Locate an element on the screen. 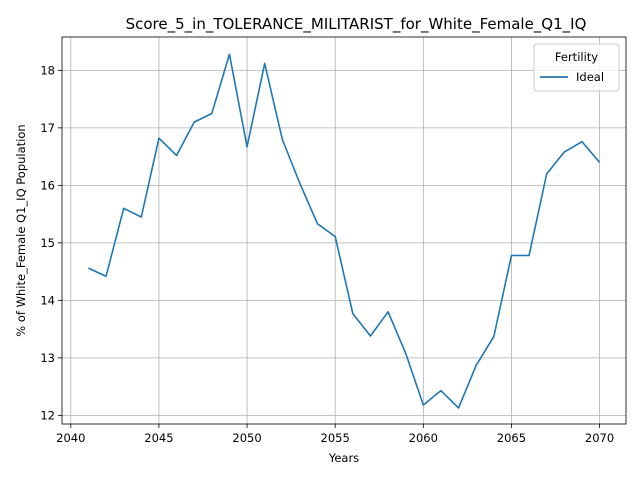 Image resolution: width=640 pixels, height=480 pixels. legend-title: Fertility is located at coordinates (576, 57).